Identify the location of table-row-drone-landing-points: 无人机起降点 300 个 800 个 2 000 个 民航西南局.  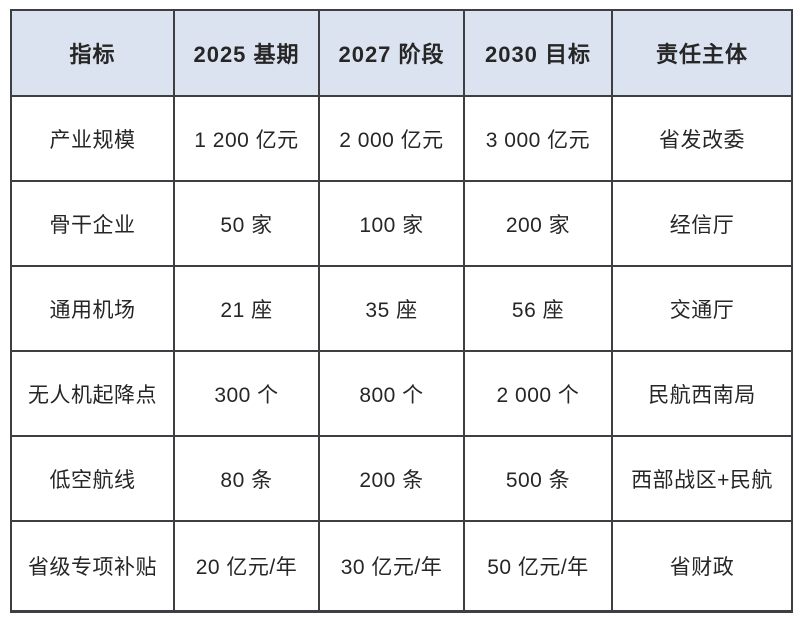
(401, 393).